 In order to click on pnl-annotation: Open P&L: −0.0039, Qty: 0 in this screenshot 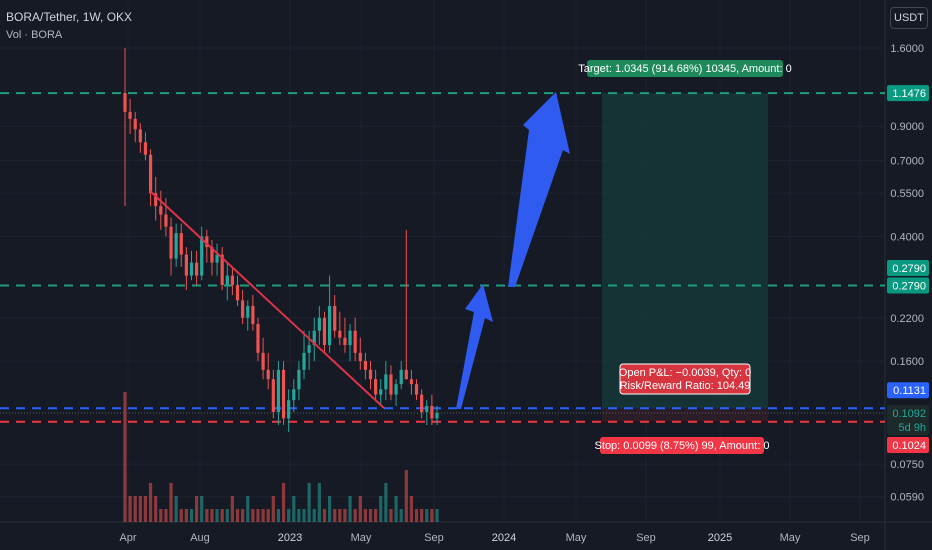, I will do `click(685, 373)`.